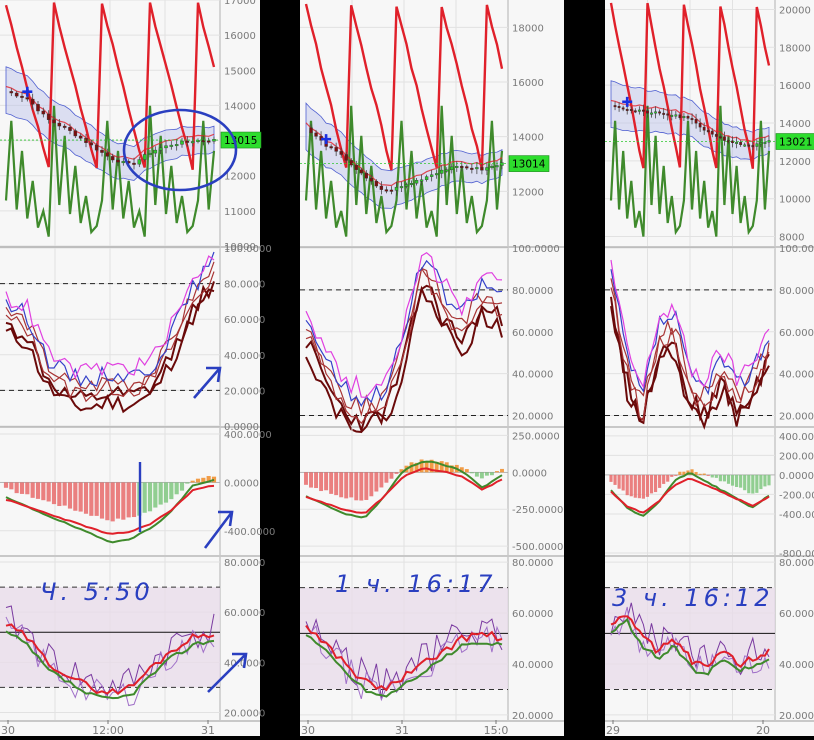  Describe the element at coordinates (795, 48) in the screenshot. I see `y-tick-label: 18000` at that location.